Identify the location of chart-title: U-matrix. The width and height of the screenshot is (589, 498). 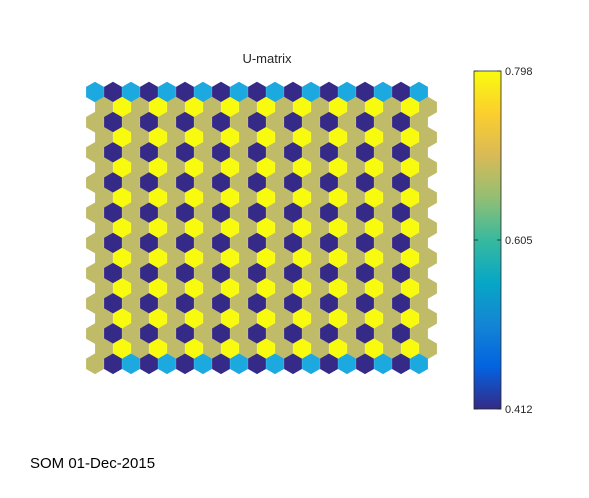
(267, 58).